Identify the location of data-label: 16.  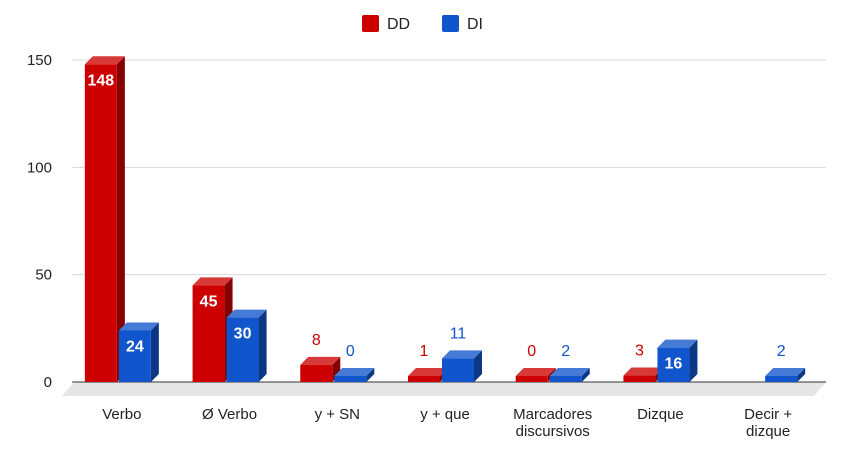
(674, 364).